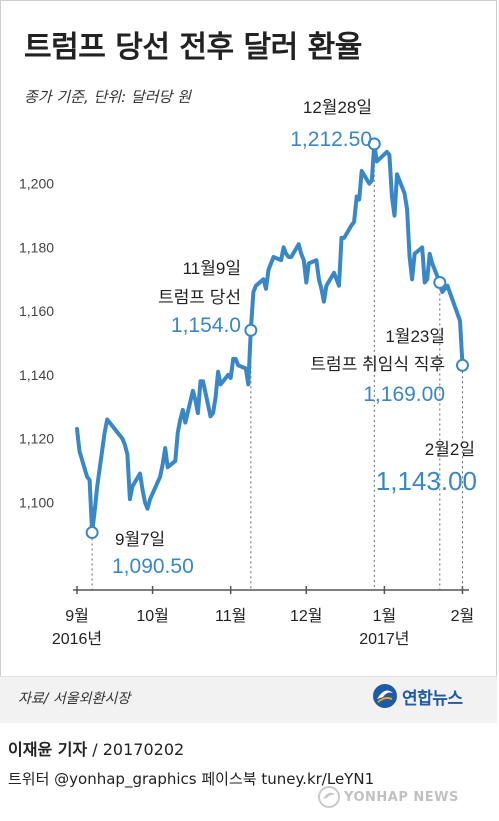 Image resolution: width=499 pixels, height=821 pixels. I want to click on annotation-date-label: 9월7일, so click(140, 539).